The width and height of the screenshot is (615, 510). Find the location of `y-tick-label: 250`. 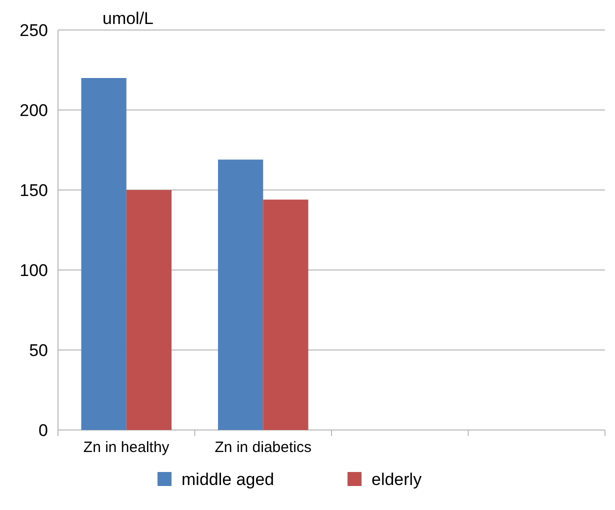

y-tick-label: 250 is located at coordinates (34, 30).